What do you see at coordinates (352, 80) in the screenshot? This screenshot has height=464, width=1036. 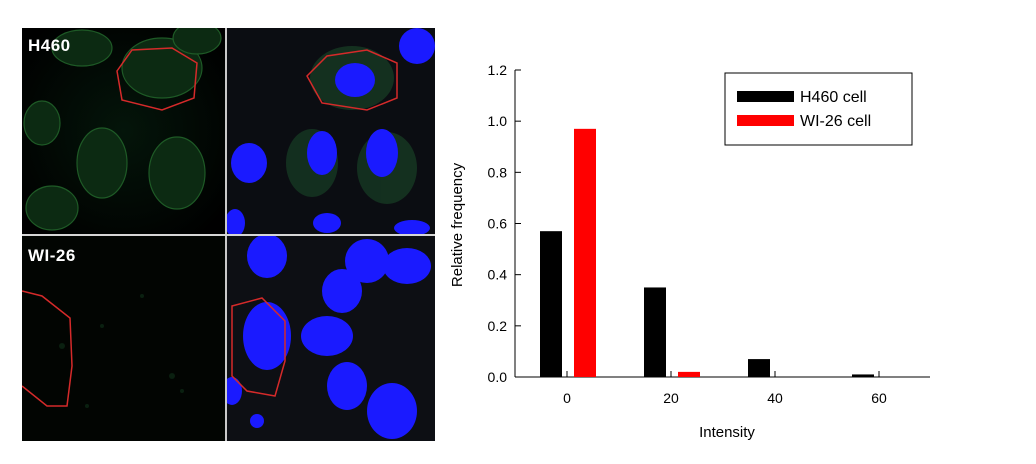 I see `h460-merge-outline` at bounding box center [352, 80].